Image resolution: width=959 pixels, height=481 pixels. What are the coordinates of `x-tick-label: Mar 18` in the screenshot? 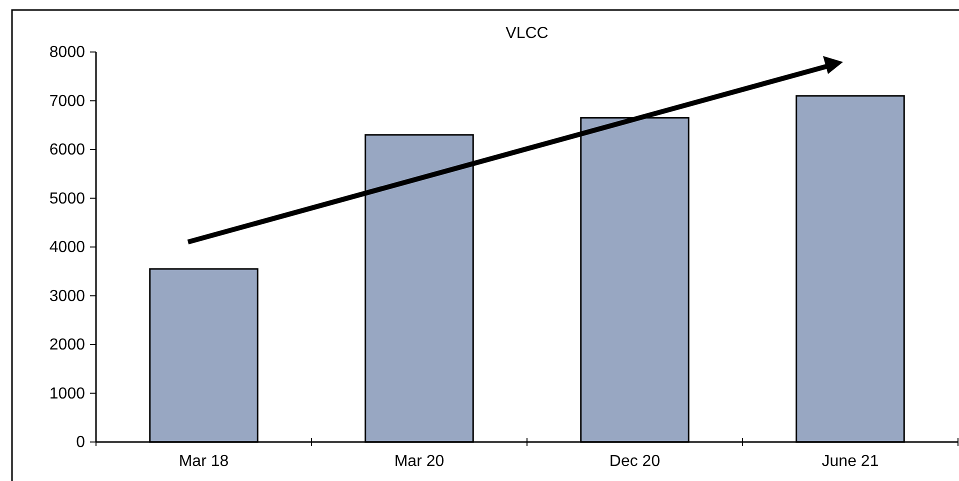 It's located at (203, 461).